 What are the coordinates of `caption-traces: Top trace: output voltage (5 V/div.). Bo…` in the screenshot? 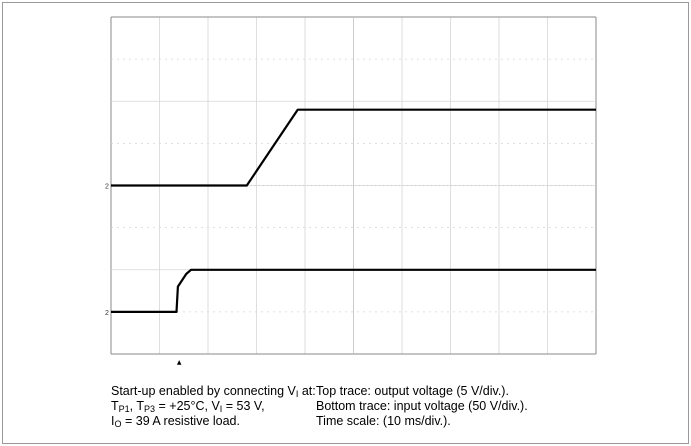 It's located at (422, 406).